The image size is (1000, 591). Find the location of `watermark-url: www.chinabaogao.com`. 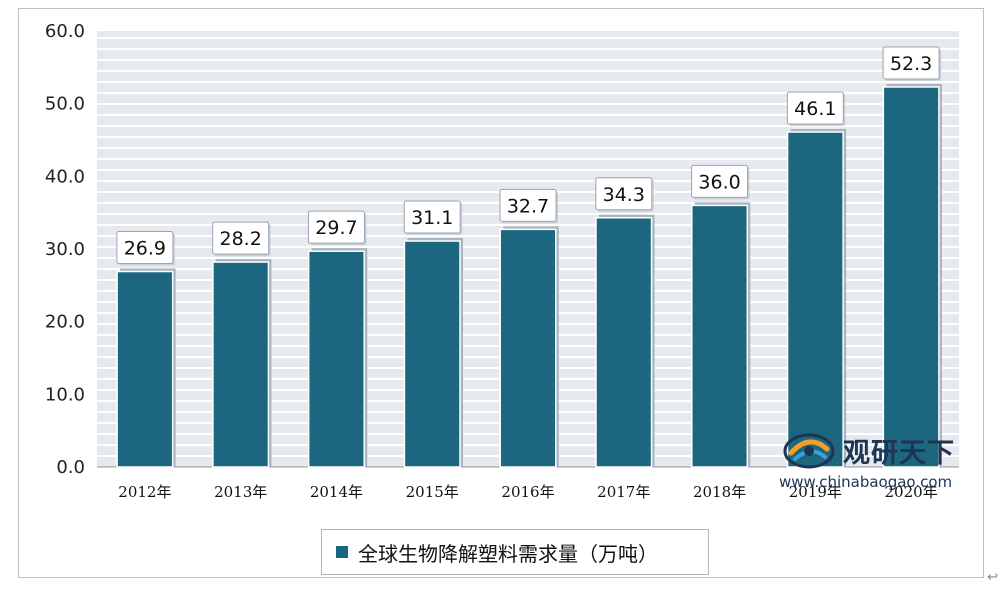

watermark-url: www.chinabaogao.com is located at coordinates (866, 482).